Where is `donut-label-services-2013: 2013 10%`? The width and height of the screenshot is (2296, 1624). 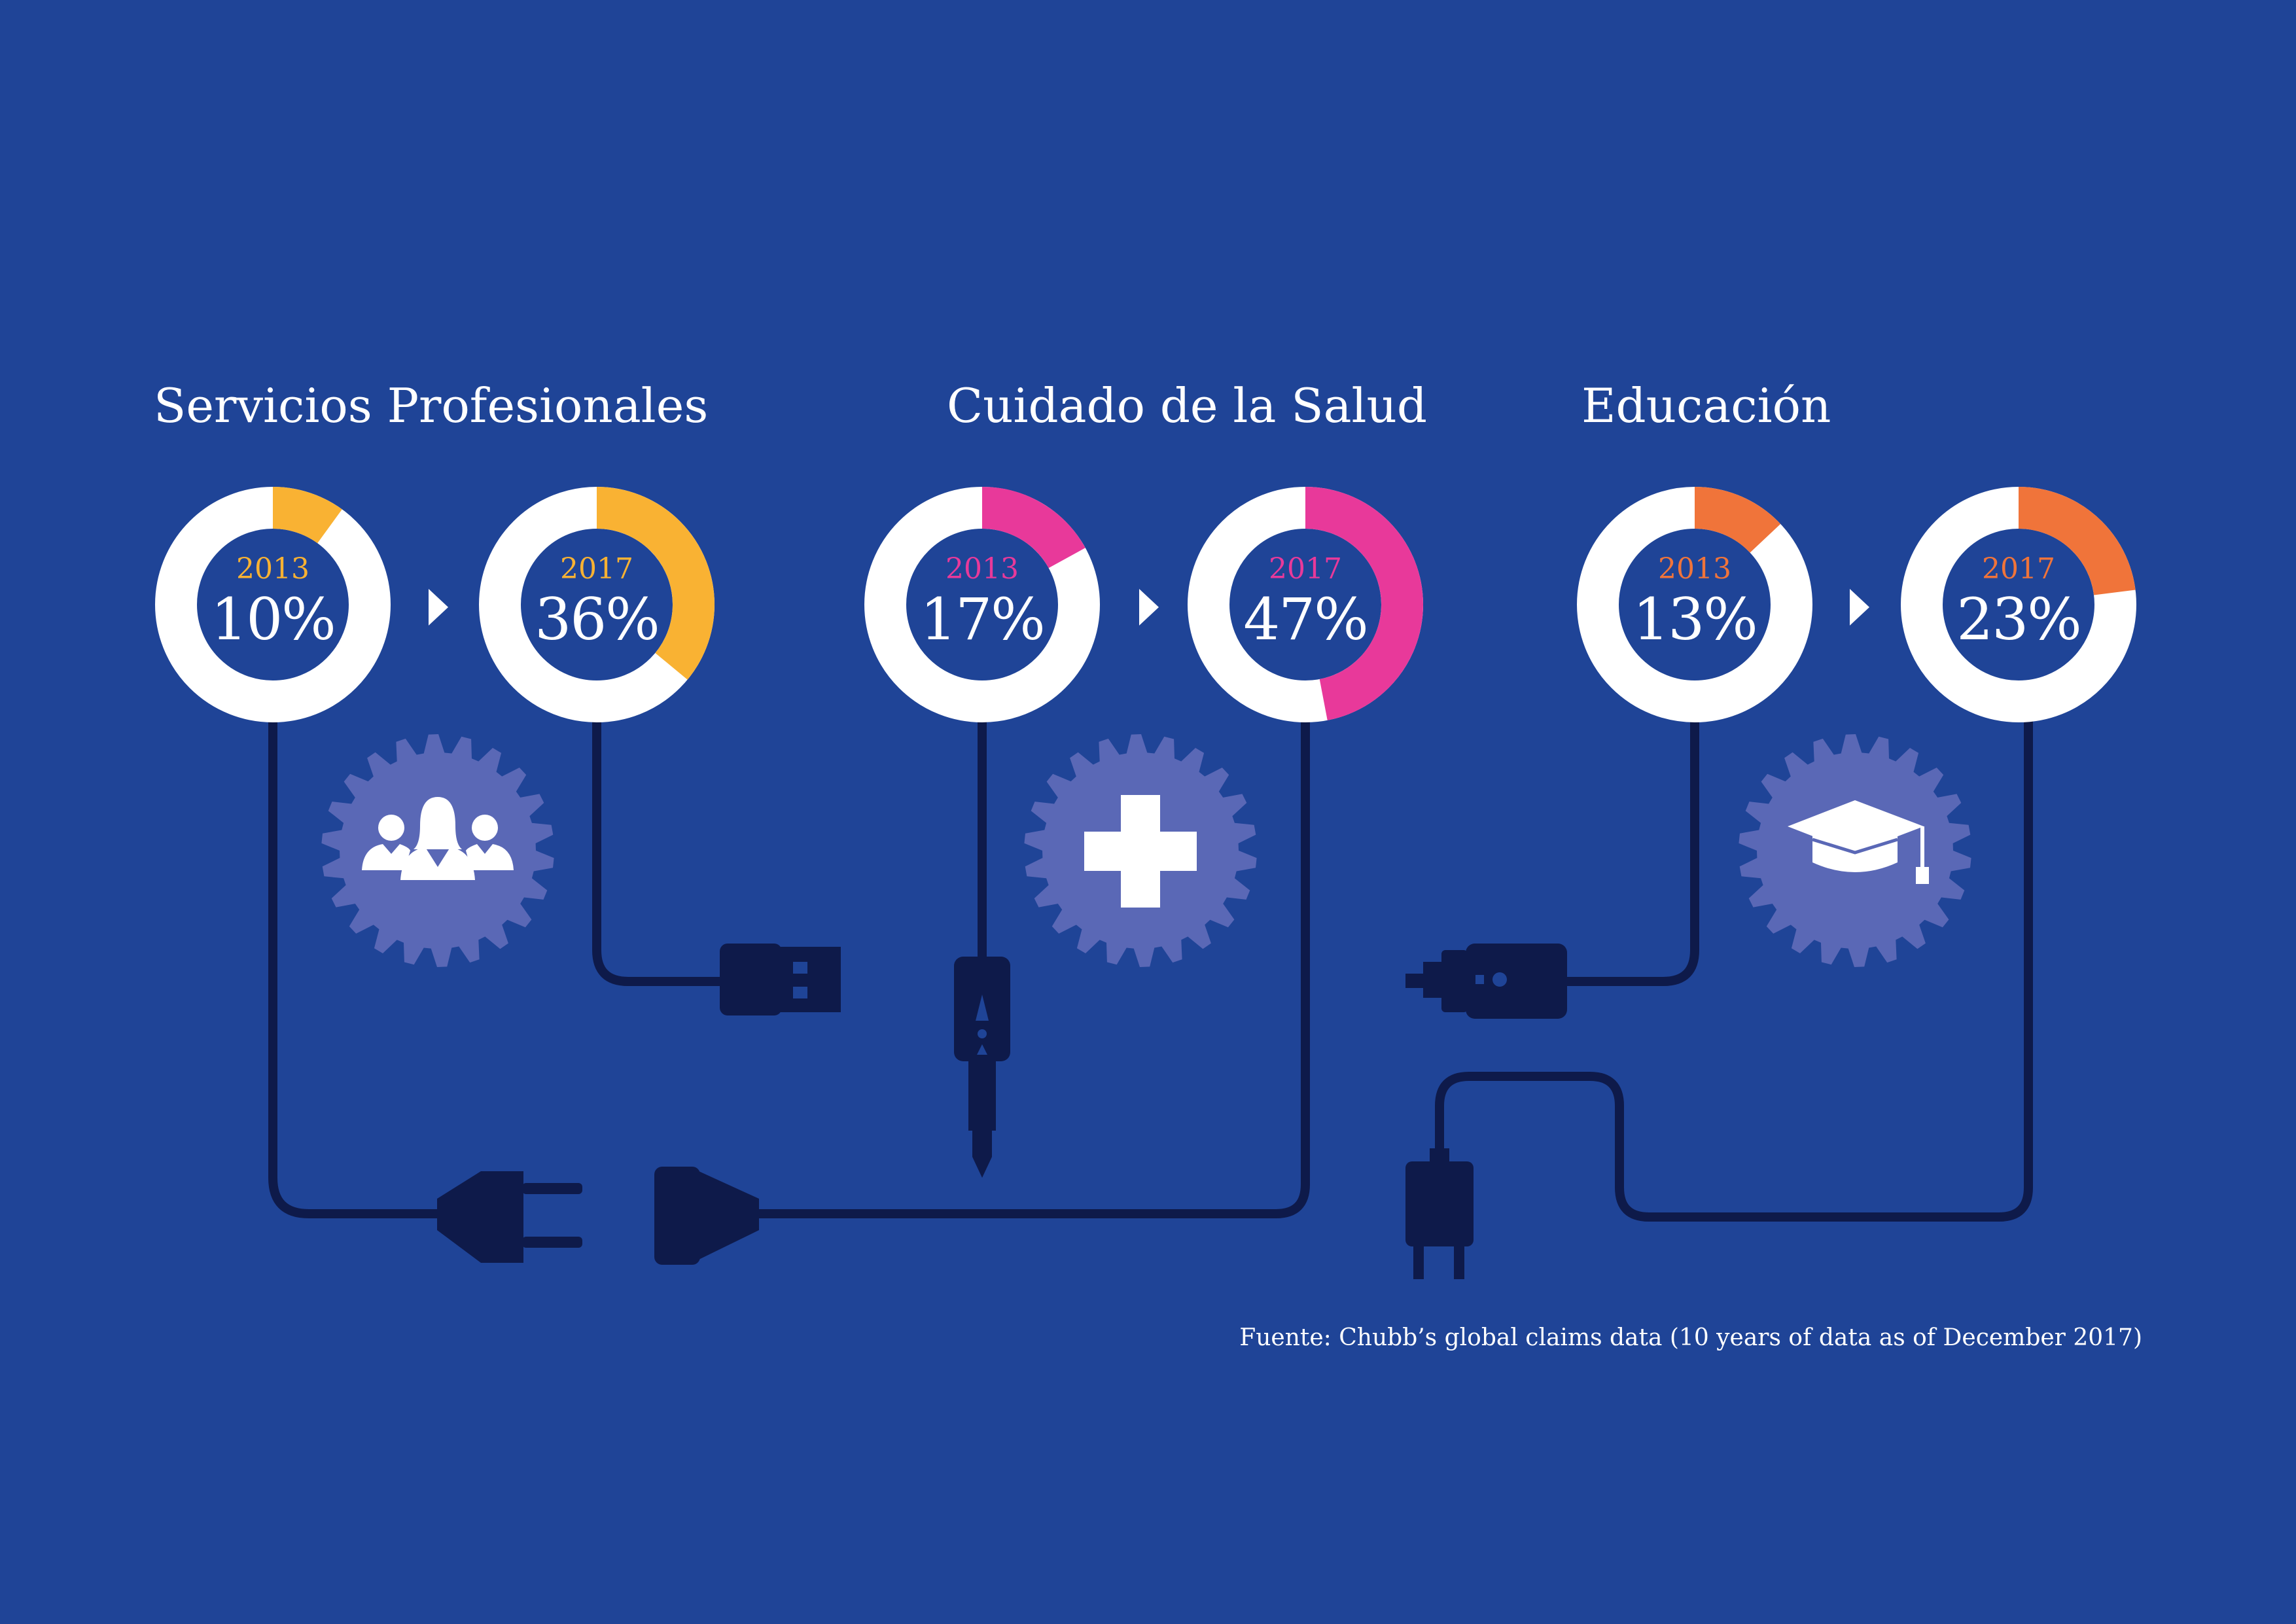 donut-label-services-2013: 2013 10% is located at coordinates (273, 602).